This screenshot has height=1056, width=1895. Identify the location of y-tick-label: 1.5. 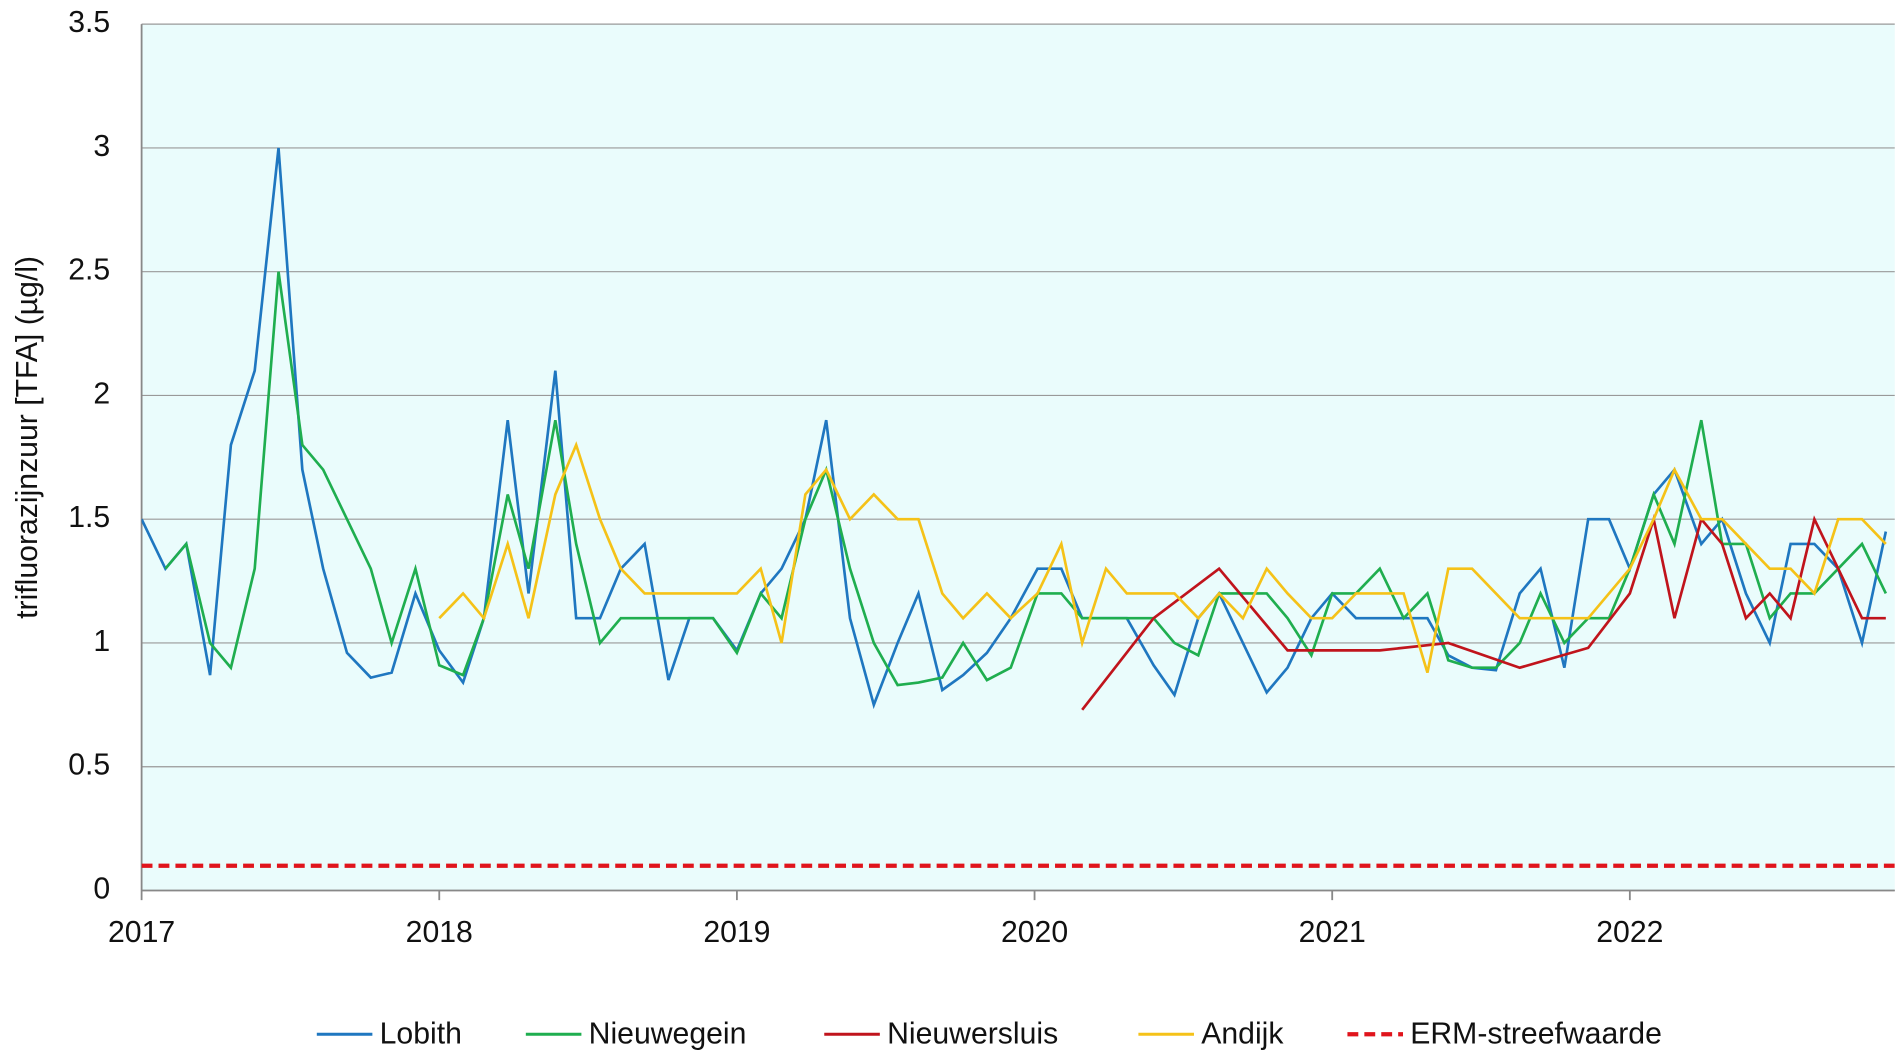
(89, 517).